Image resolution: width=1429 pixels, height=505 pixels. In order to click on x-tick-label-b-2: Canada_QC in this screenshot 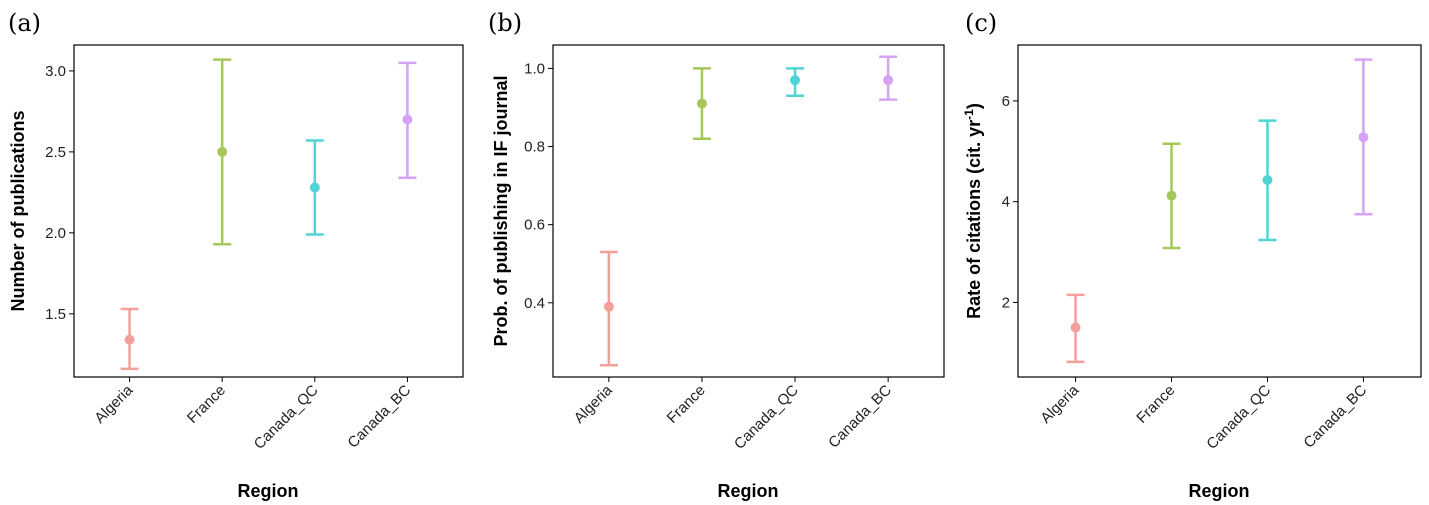, I will do `click(766, 417)`.